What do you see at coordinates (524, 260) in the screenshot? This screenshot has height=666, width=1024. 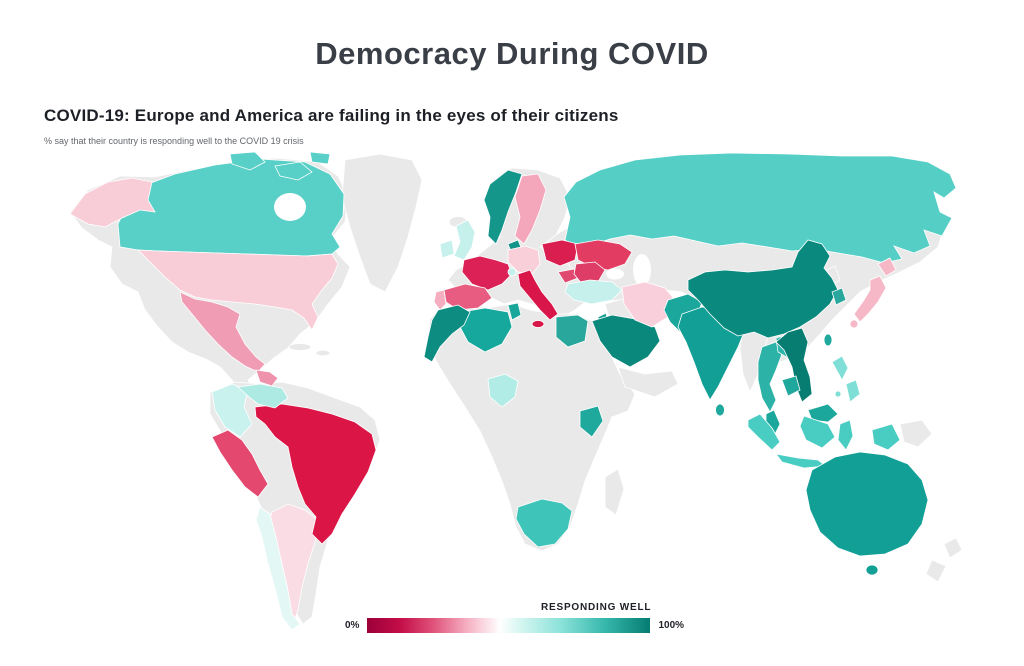 I see `country-germany` at bounding box center [524, 260].